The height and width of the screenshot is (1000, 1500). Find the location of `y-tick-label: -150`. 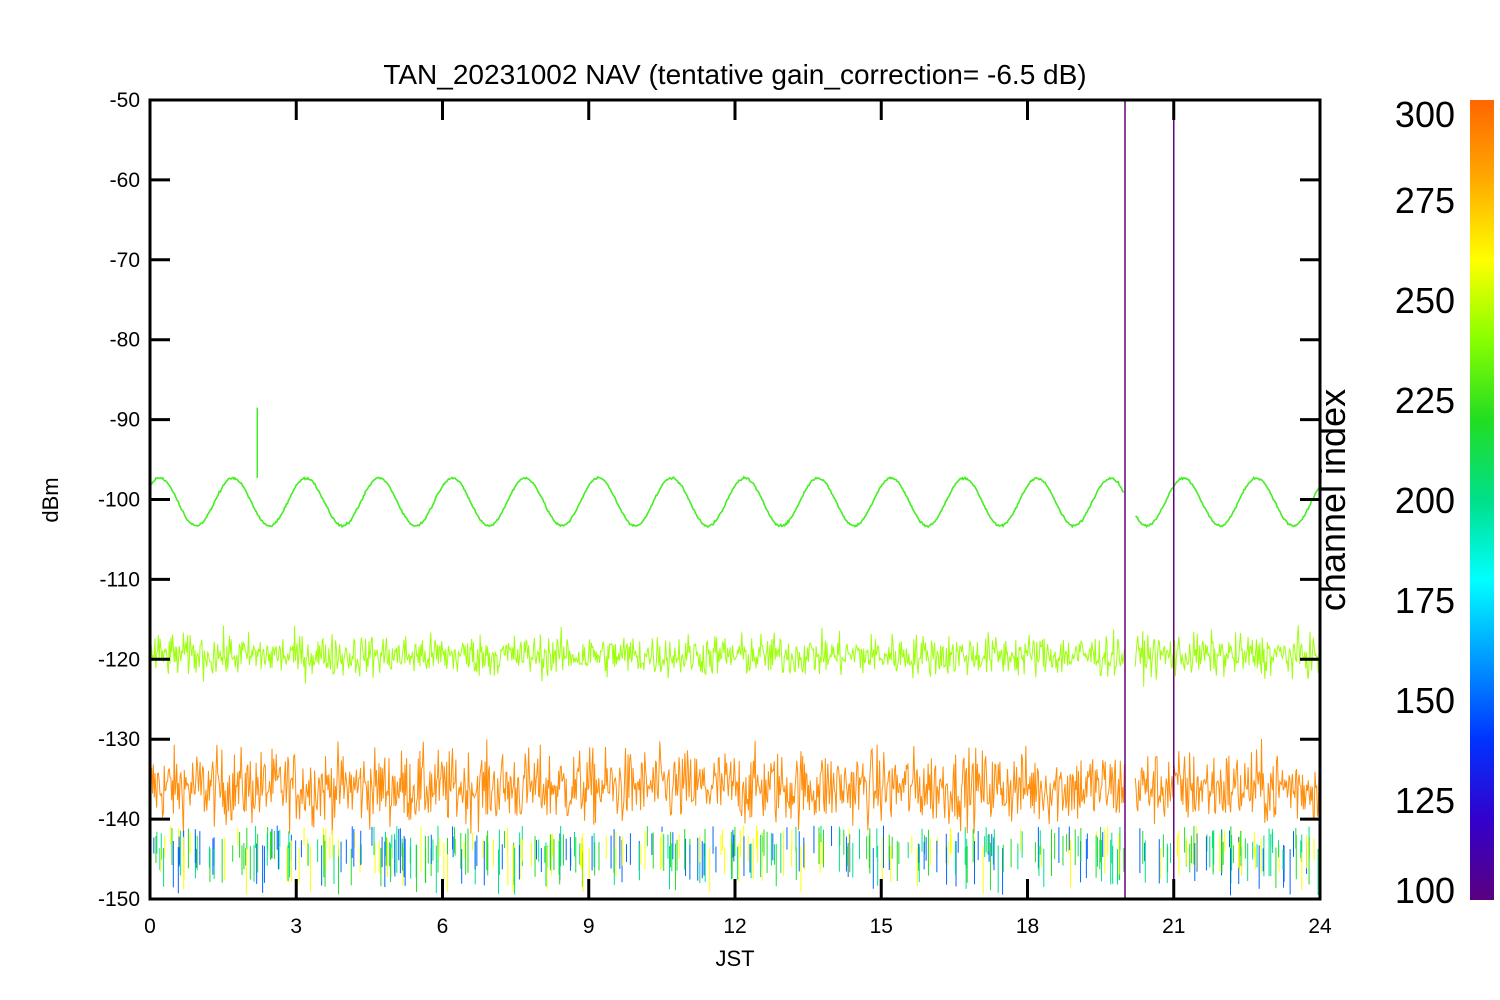

y-tick-label: -150 is located at coordinates (119, 899).